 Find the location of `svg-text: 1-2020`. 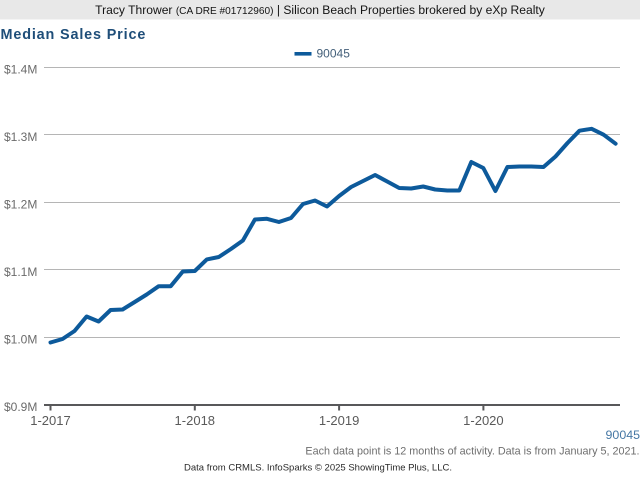

svg-text: 1-2020 is located at coordinates (483, 420).